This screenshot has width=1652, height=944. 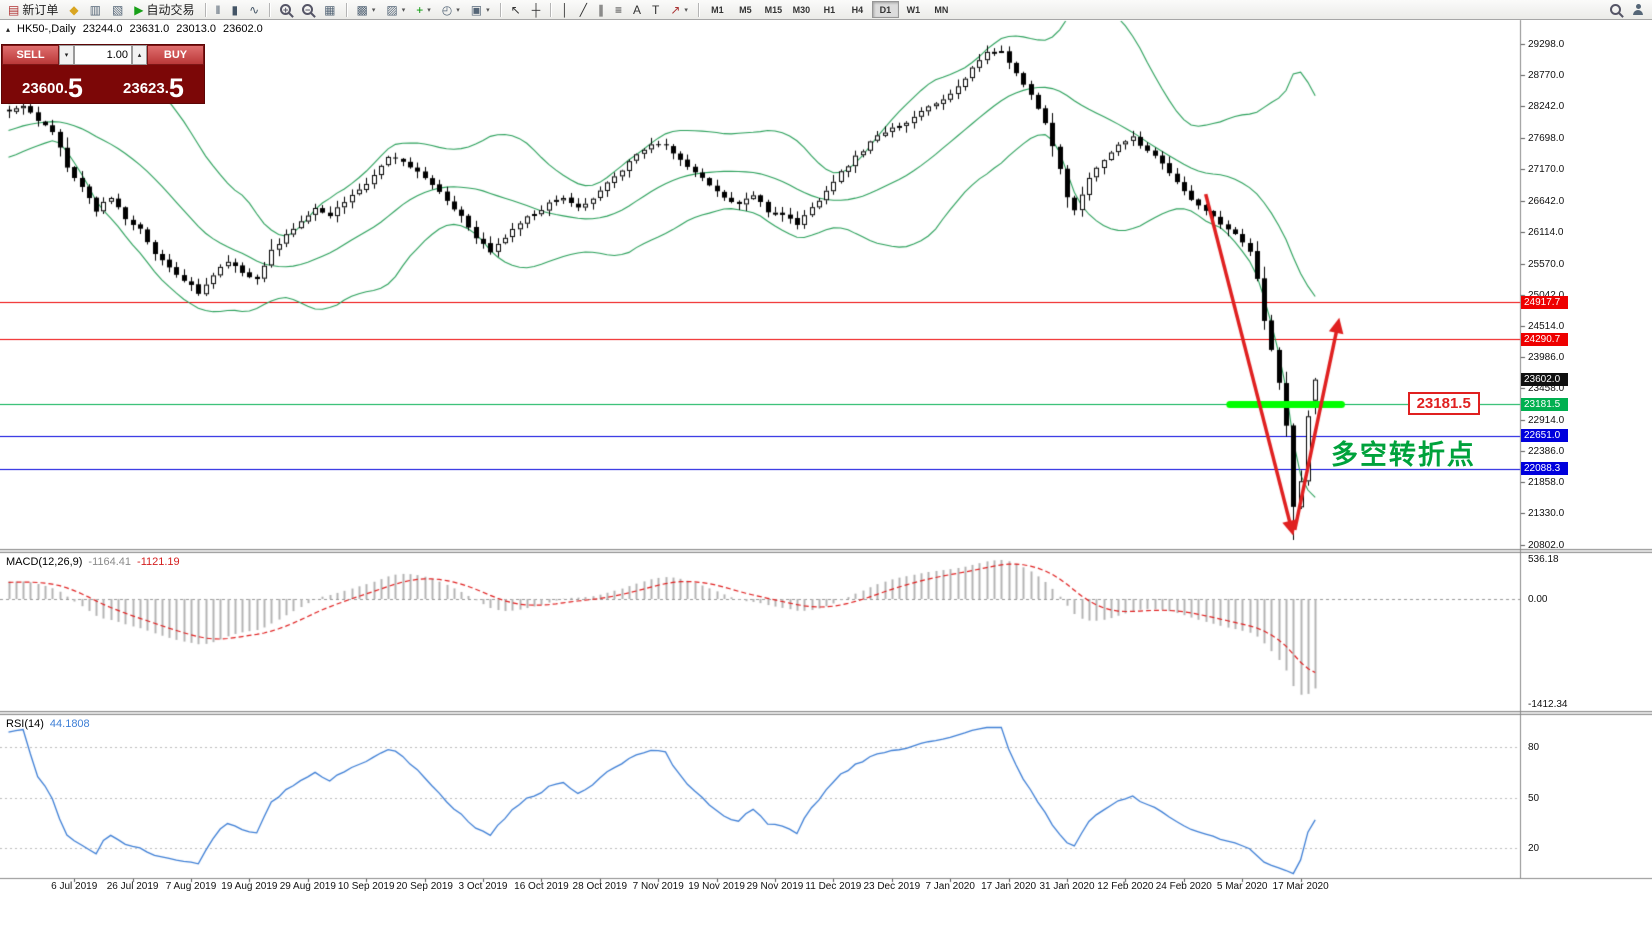 What do you see at coordinates (536, 10) in the screenshot?
I see `crosshair-button: ┼` at bounding box center [536, 10].